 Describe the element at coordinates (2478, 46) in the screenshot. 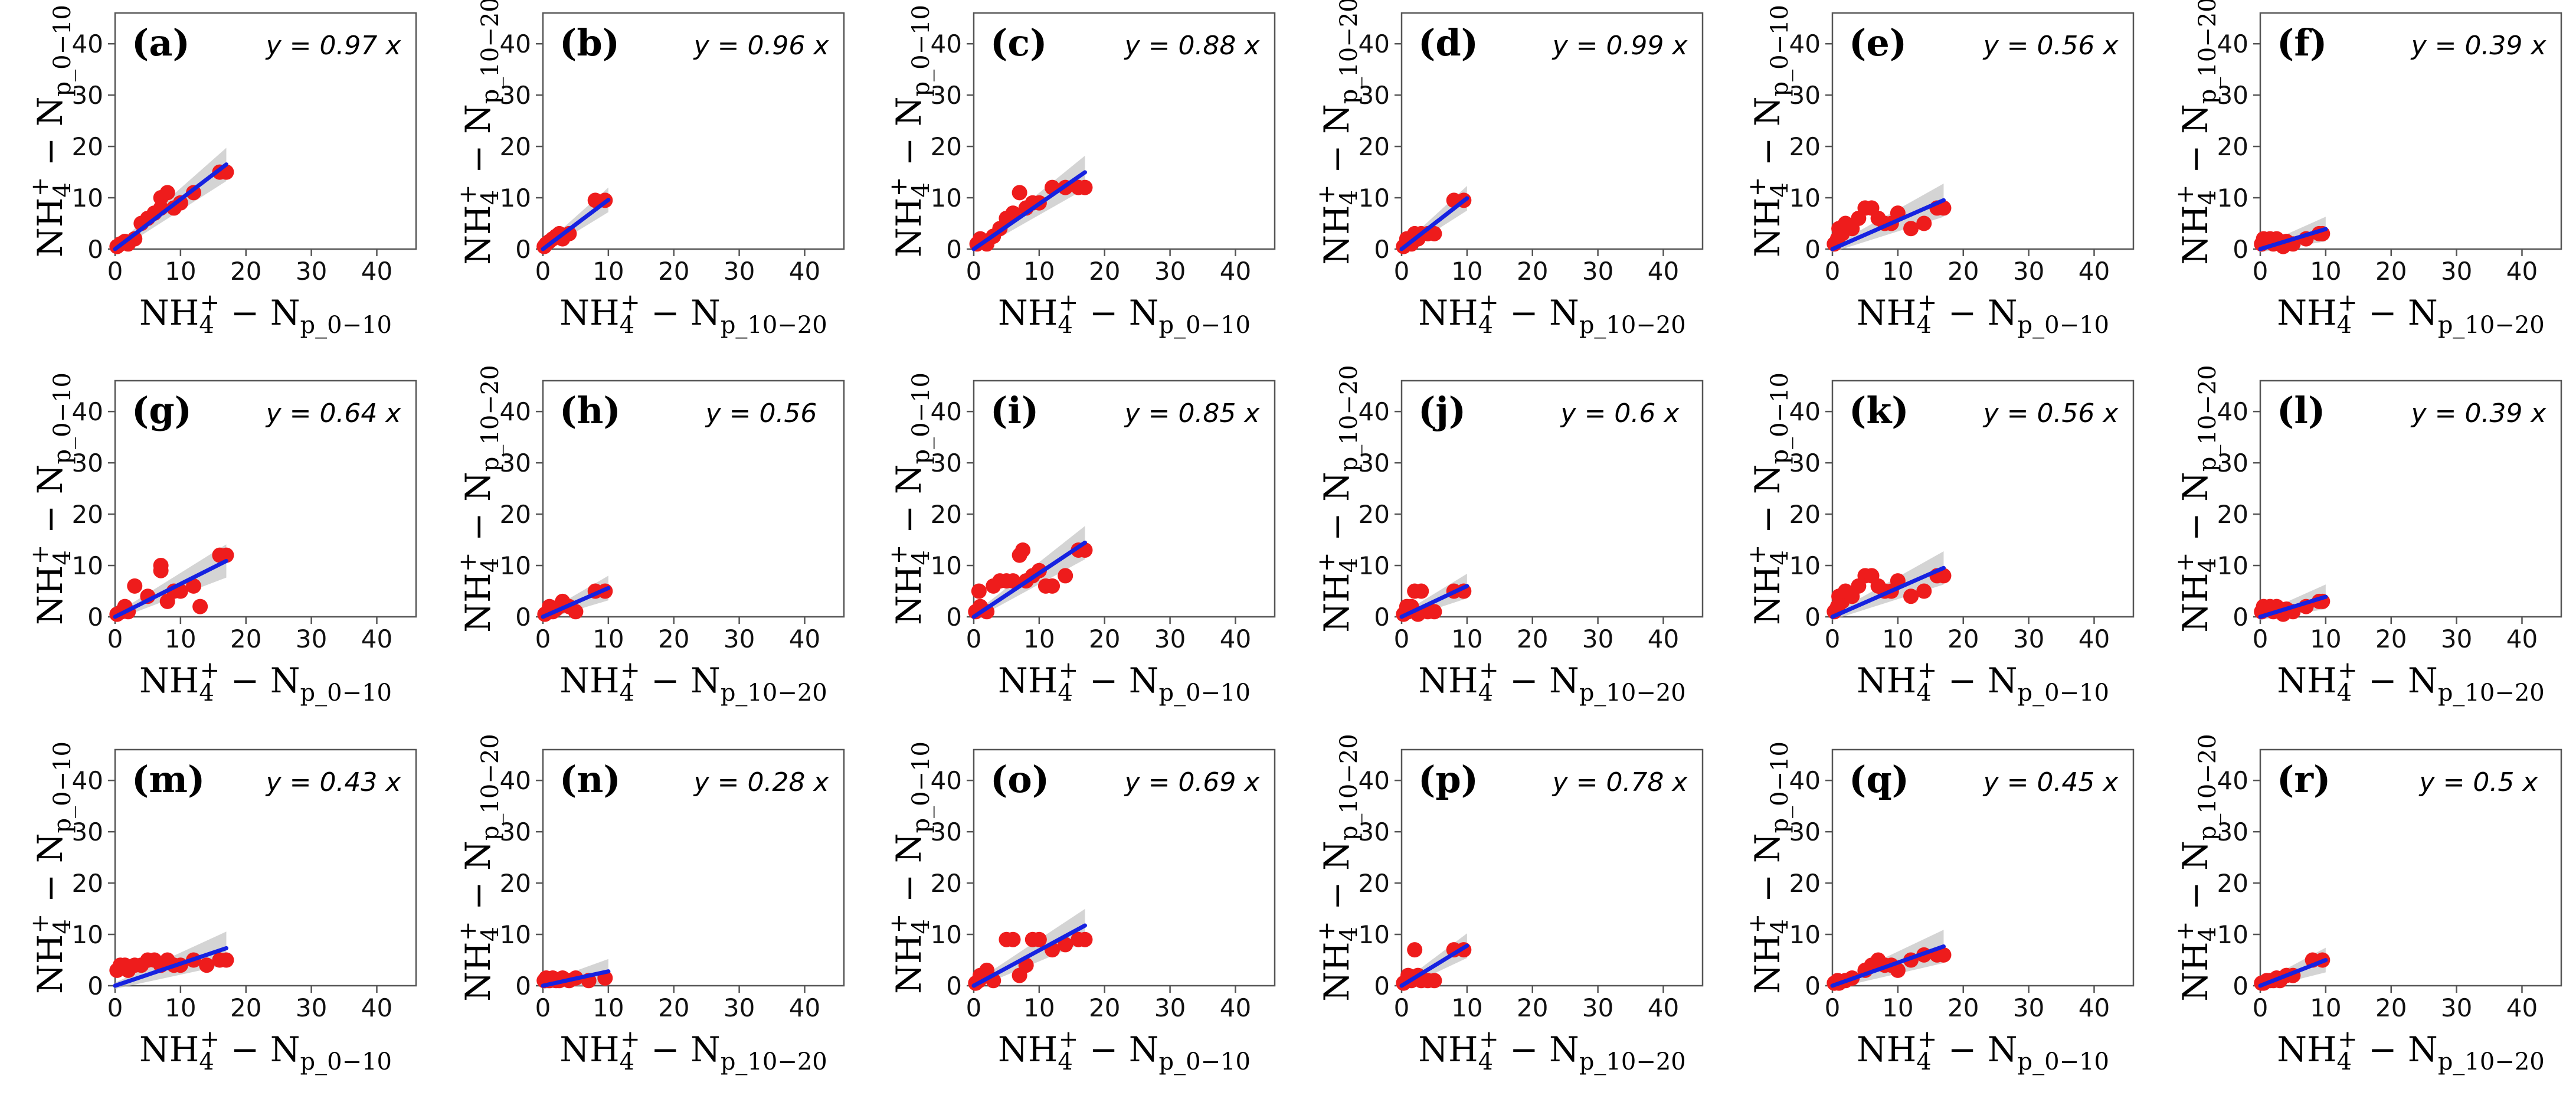

I see `regression-equation: y = 0.39 x` at that location.